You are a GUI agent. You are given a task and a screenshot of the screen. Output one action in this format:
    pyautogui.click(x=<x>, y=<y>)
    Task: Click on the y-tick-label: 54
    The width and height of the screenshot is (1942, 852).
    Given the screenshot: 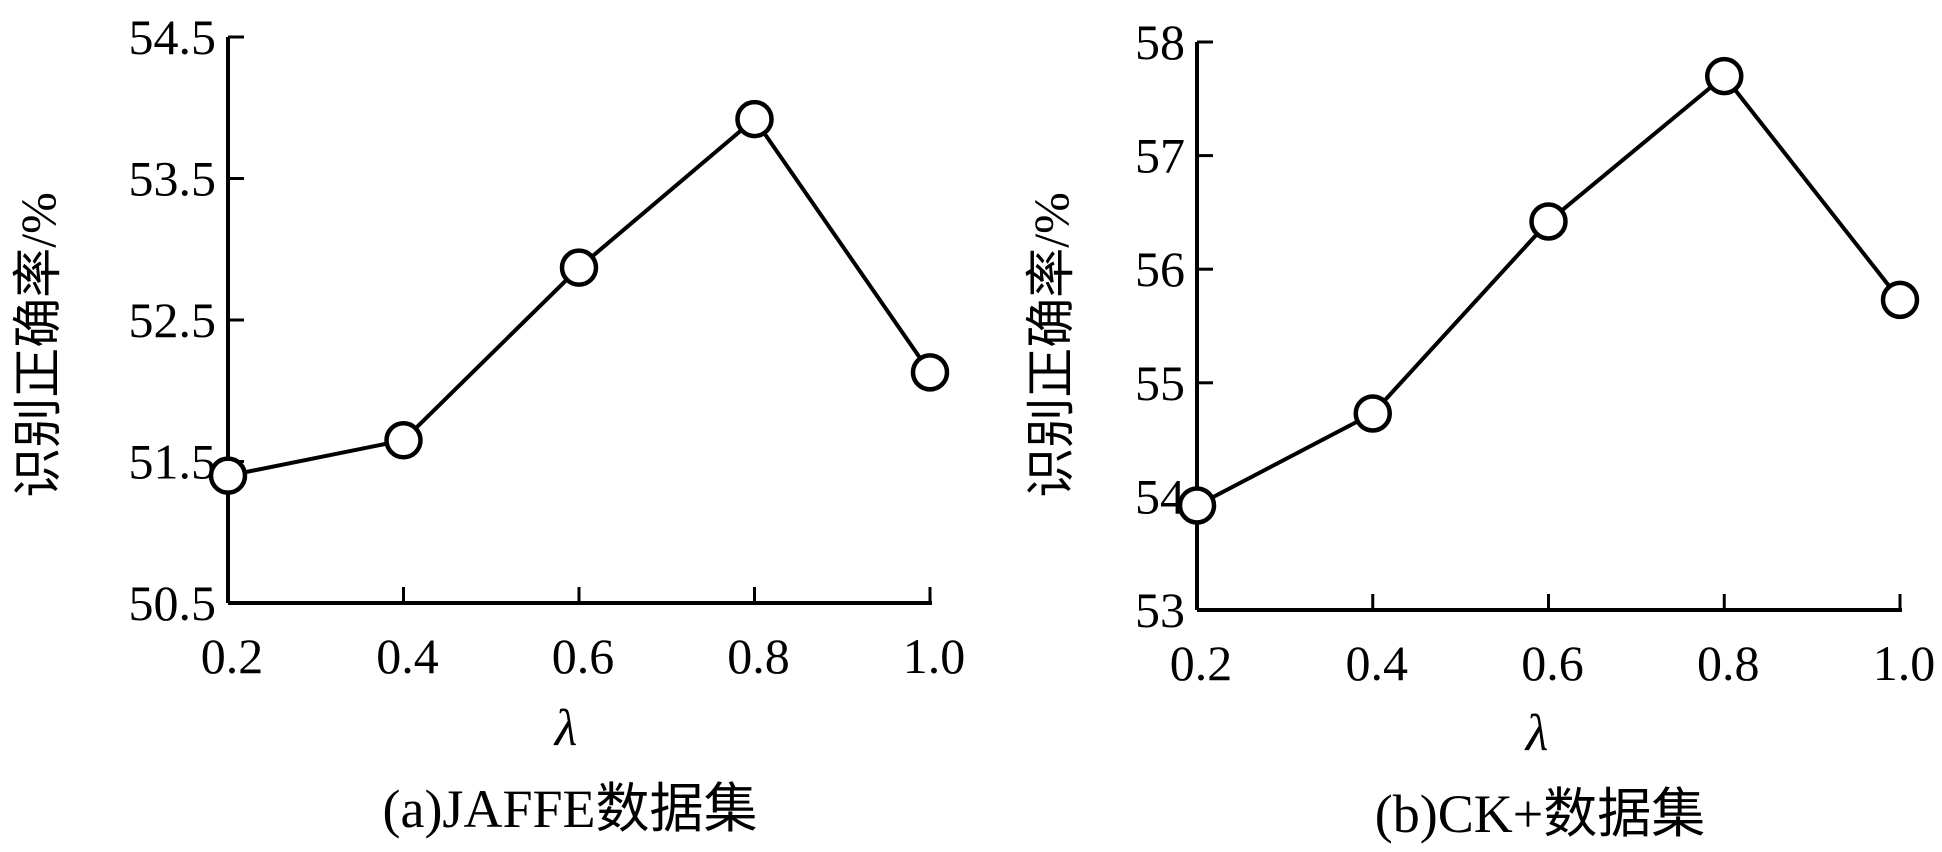 What is the action you would take?
    pyautogui.click(x=1160, y=496)
    